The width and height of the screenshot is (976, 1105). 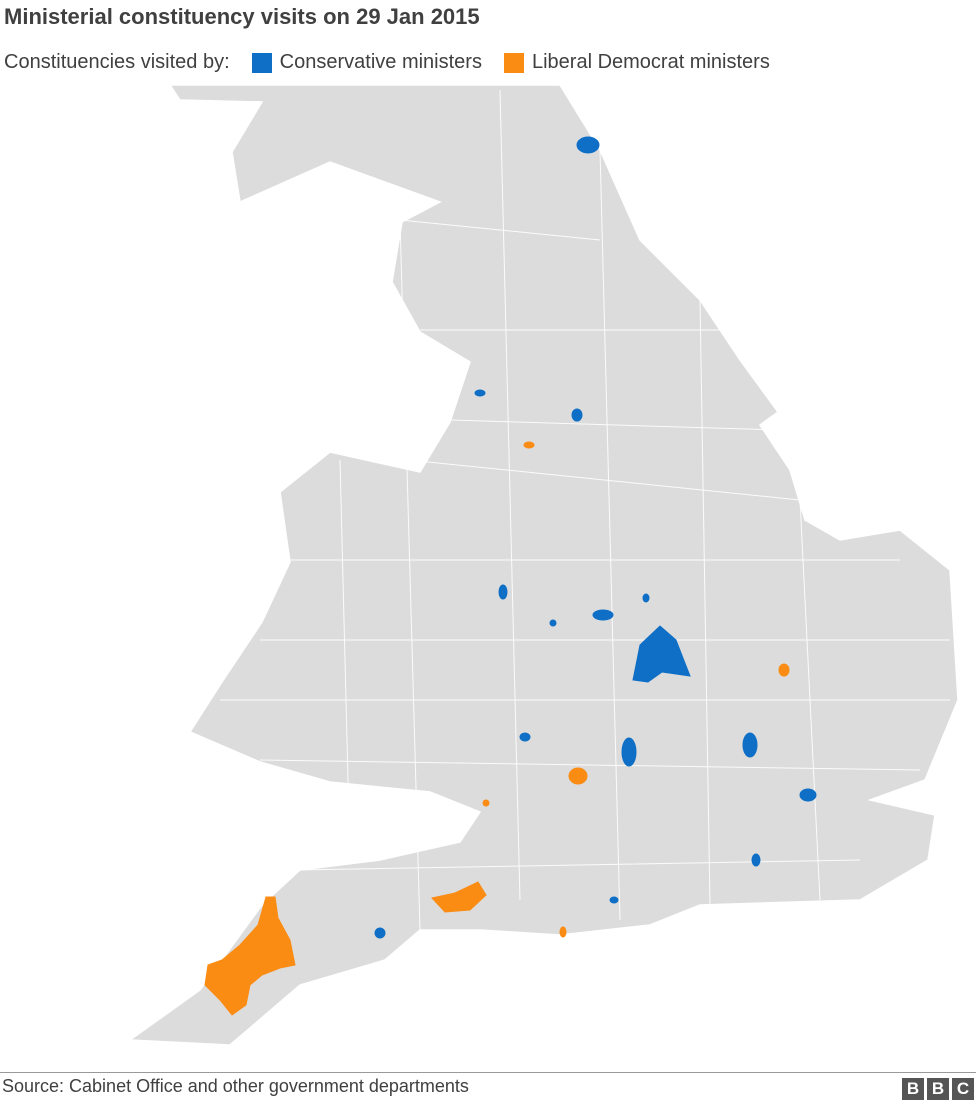 I want to click on legend-item: Liberal Democrat ministers, so click(x=650, y=62).